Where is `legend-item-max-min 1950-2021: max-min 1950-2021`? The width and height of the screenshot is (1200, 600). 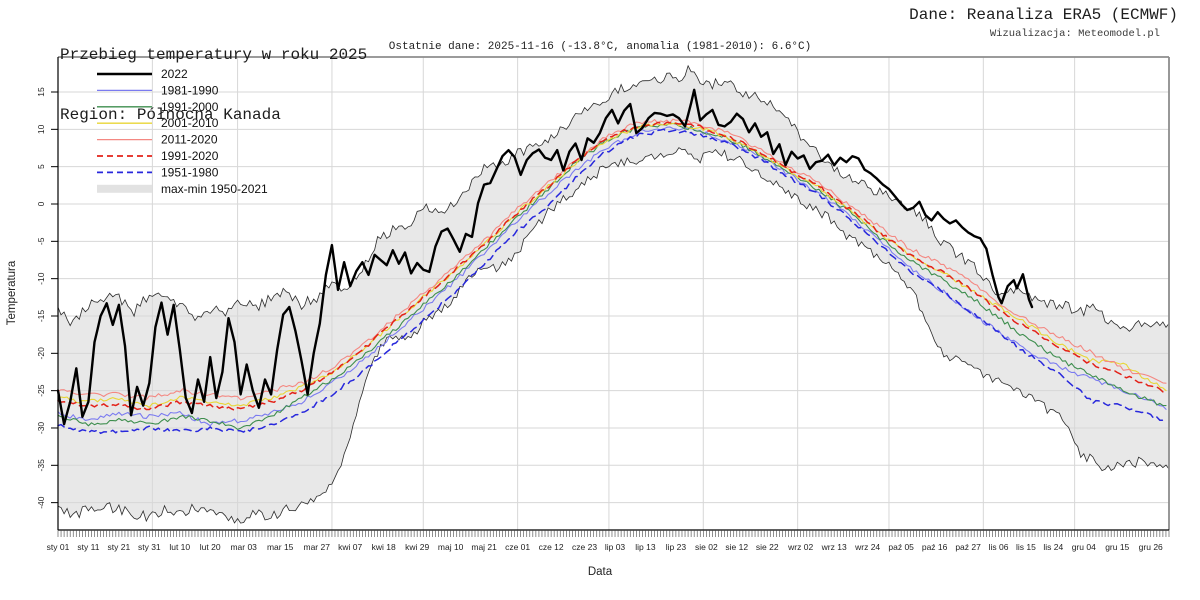
legend-item-max-min 1950-2021: max-min 1950-2021 is located at coordinates (182, 189).